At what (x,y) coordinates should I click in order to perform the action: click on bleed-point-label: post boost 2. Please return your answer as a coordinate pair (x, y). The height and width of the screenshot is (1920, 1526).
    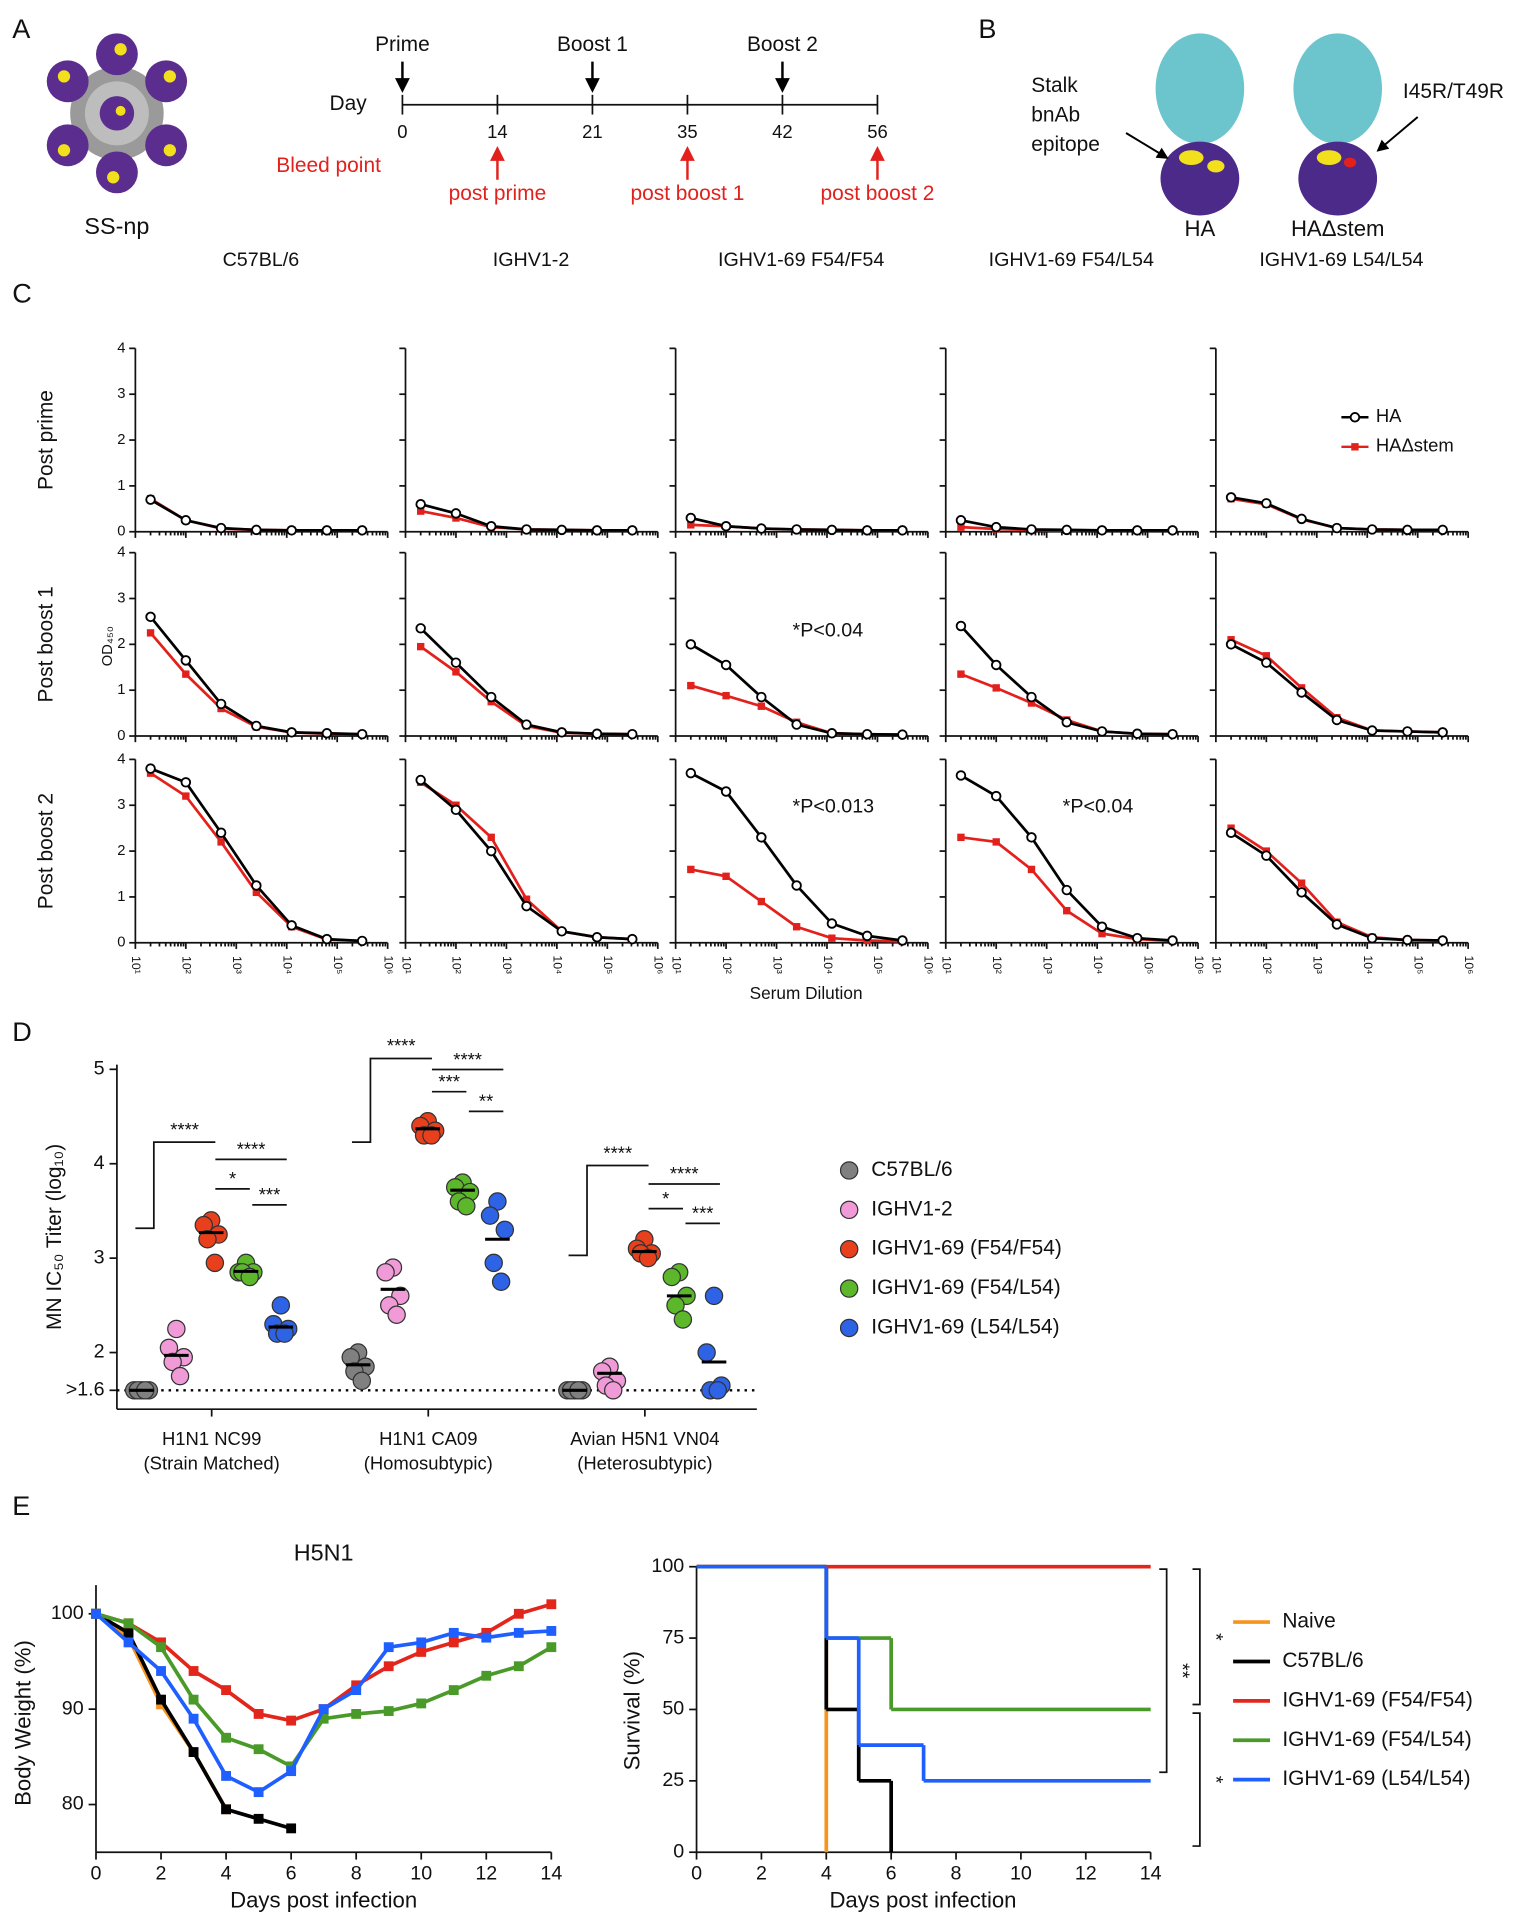
    Looking at the image, I should click on (877, 193).